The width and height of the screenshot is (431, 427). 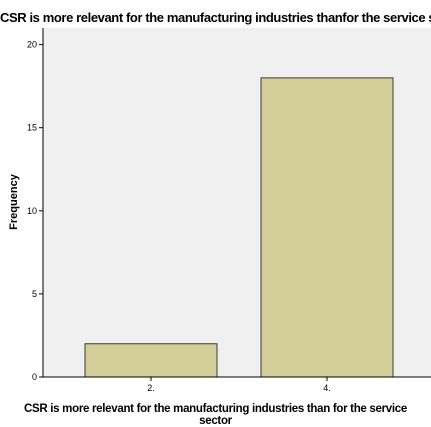 I want to click on x-tick-label: 2., so click(x=151, y=388).